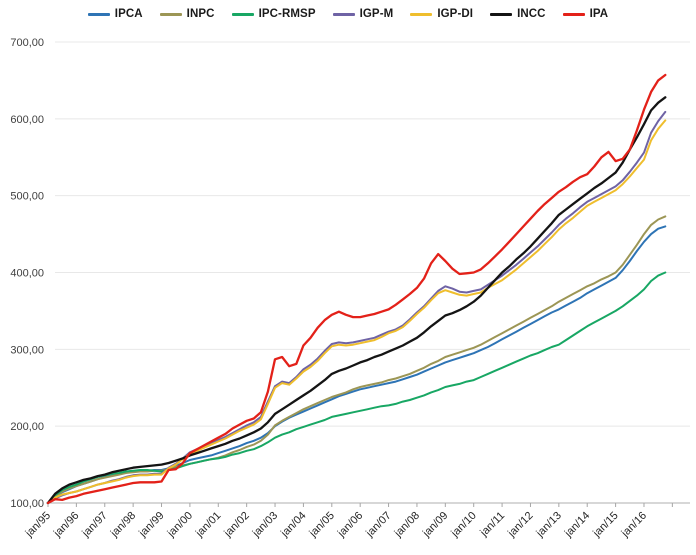  What do you see at coordinates (343, 14) in the screenshot?
I see `legend-swatch-igp-m` at bounding box center [343, 14].